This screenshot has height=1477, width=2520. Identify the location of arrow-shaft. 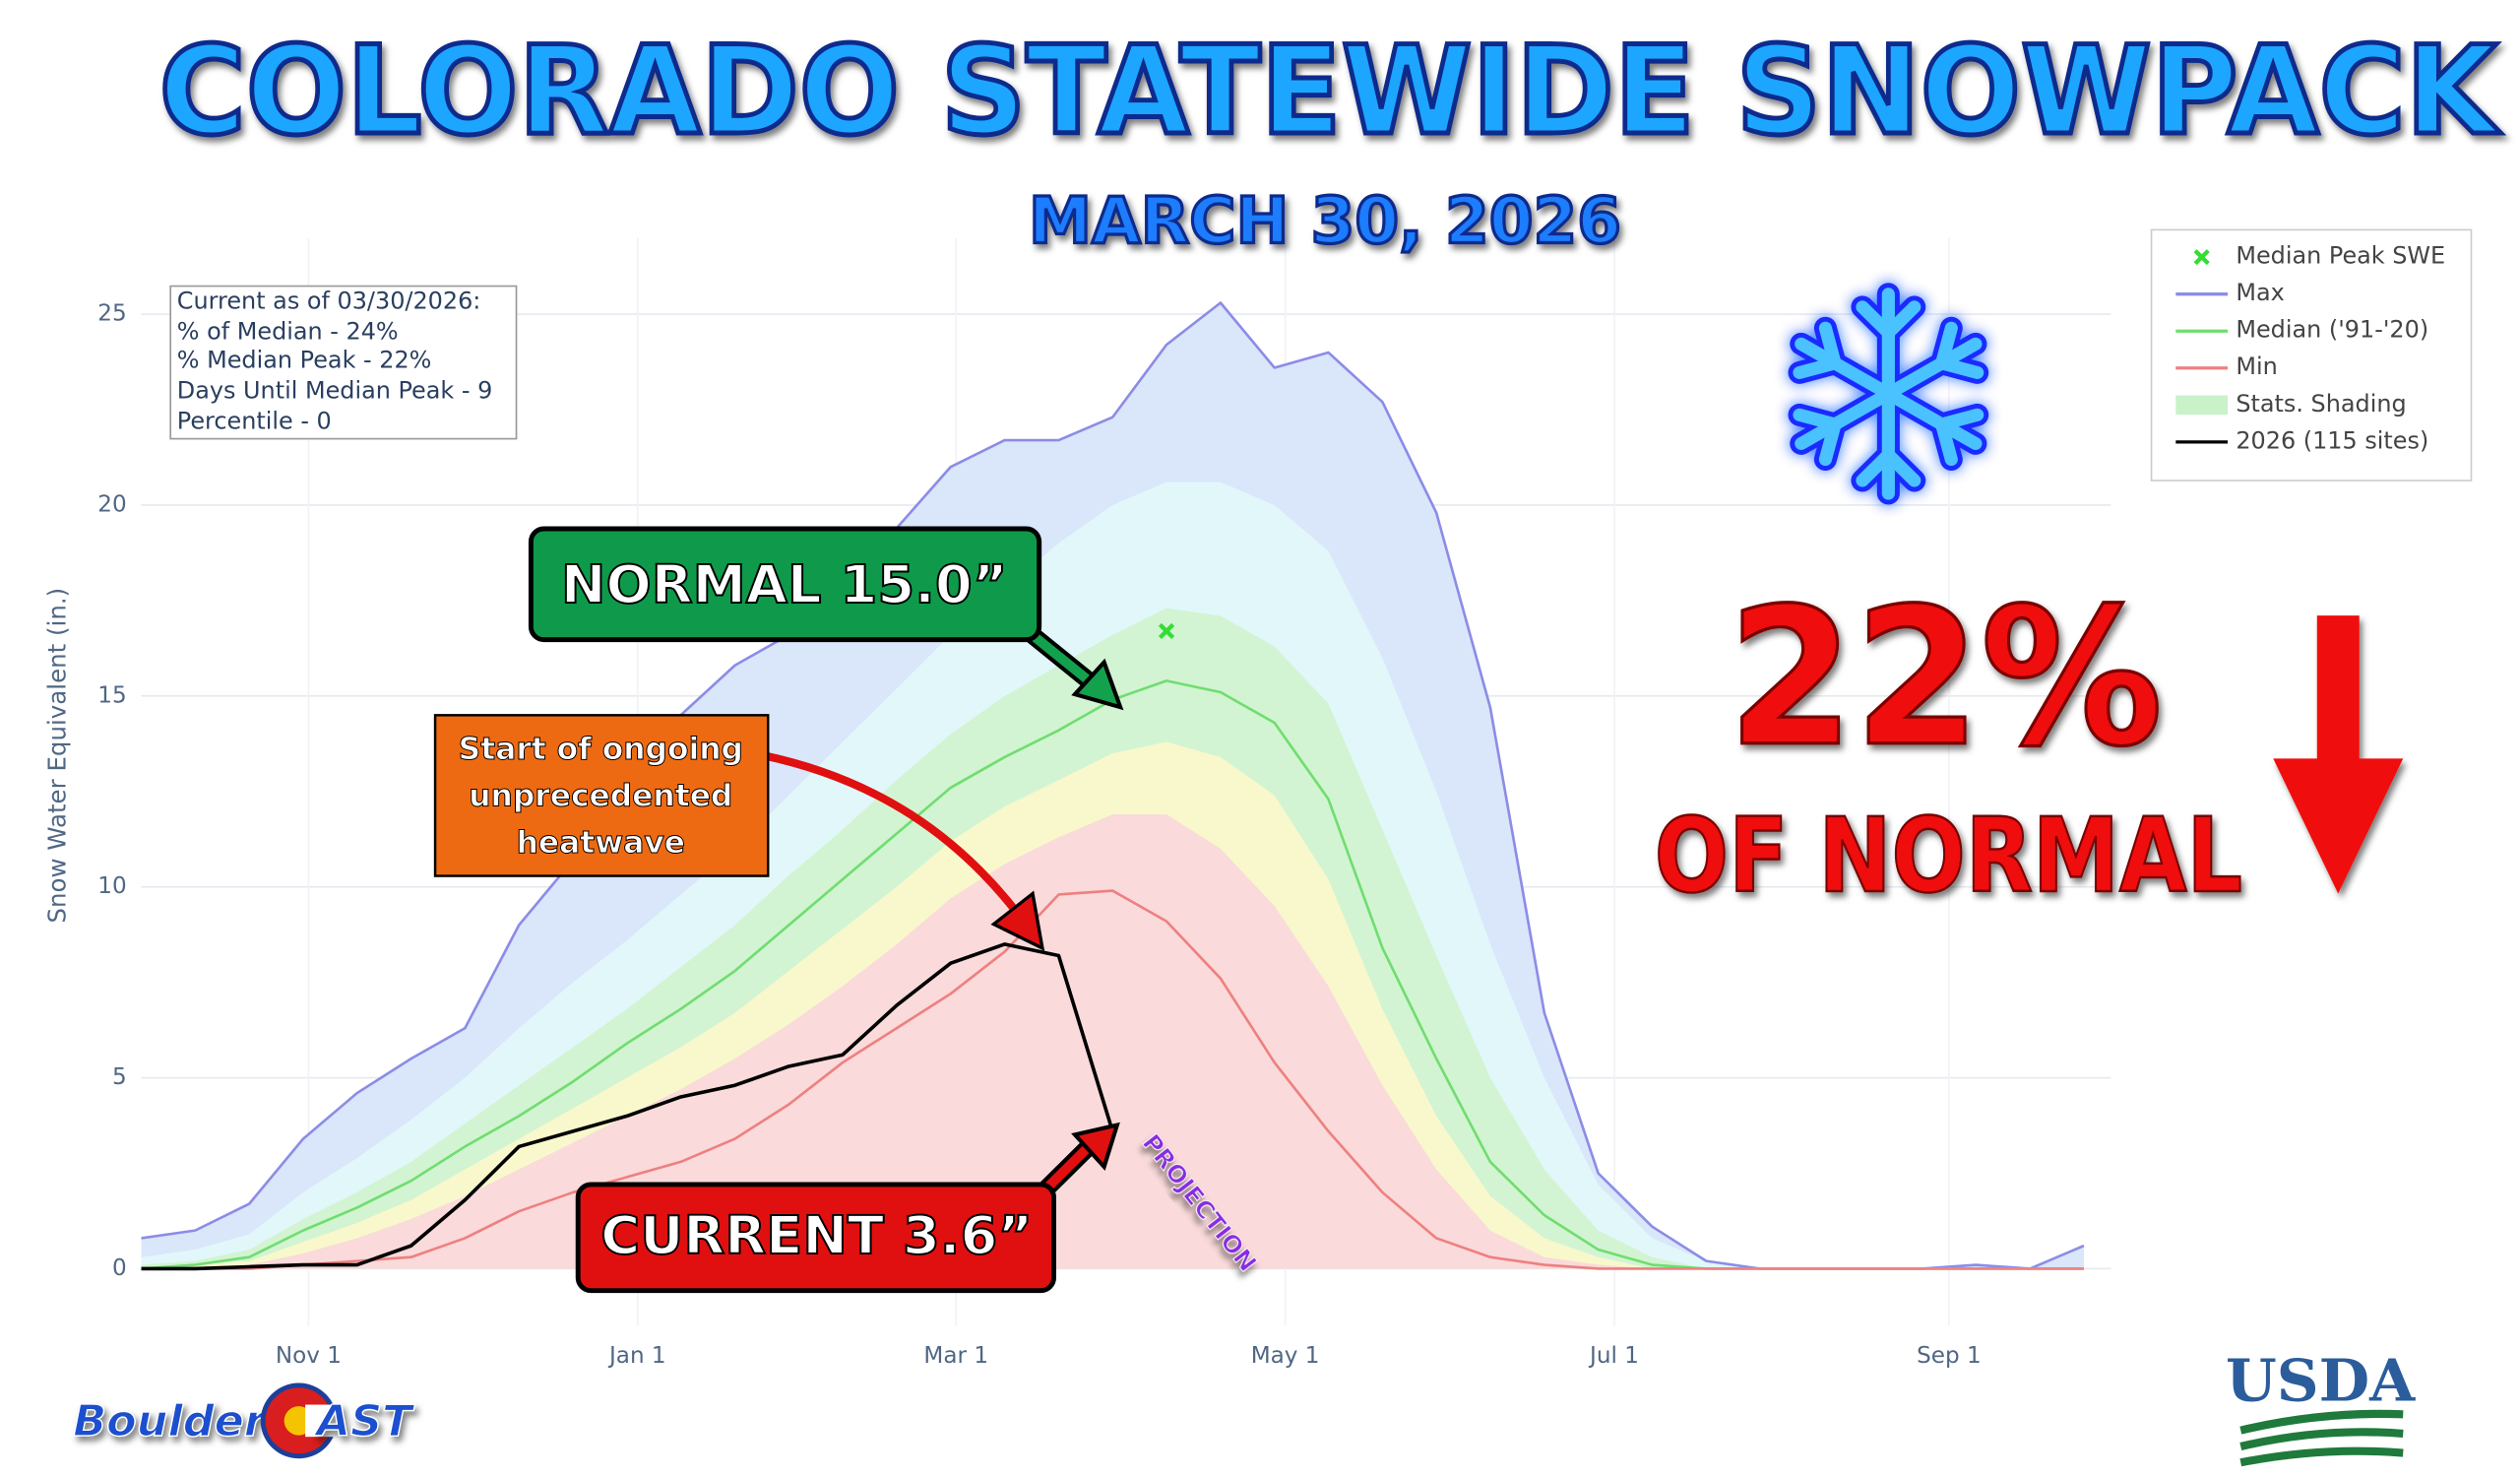
(2338, 689).